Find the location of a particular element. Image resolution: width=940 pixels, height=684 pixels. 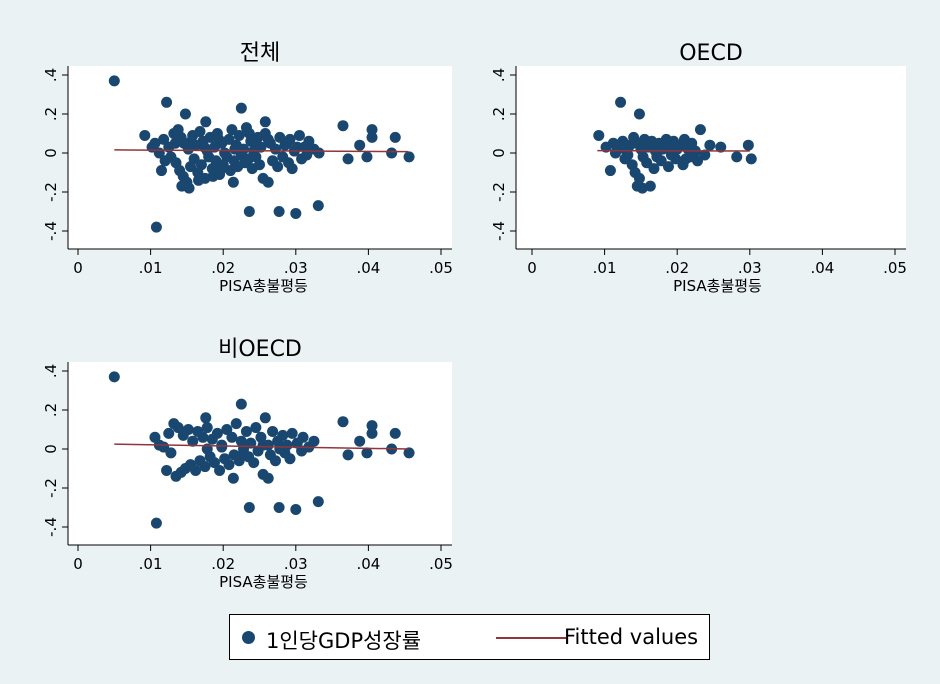

panel-title: 비OECD is located at coordinates (260, 349).